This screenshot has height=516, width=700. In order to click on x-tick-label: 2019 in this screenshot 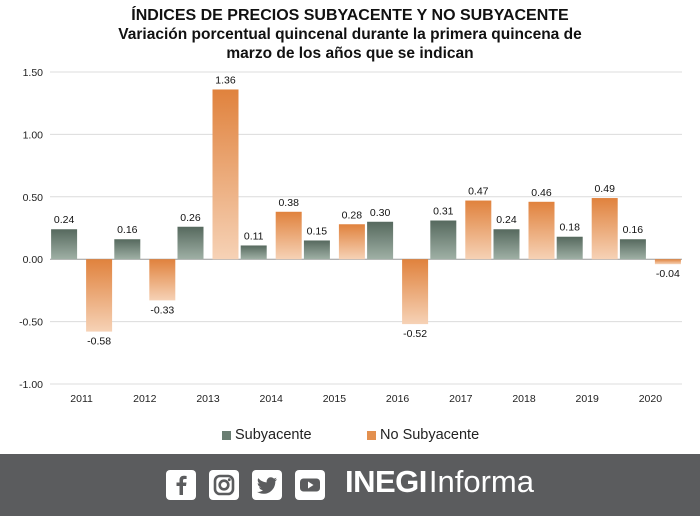, I will do `click(588, 399)`.